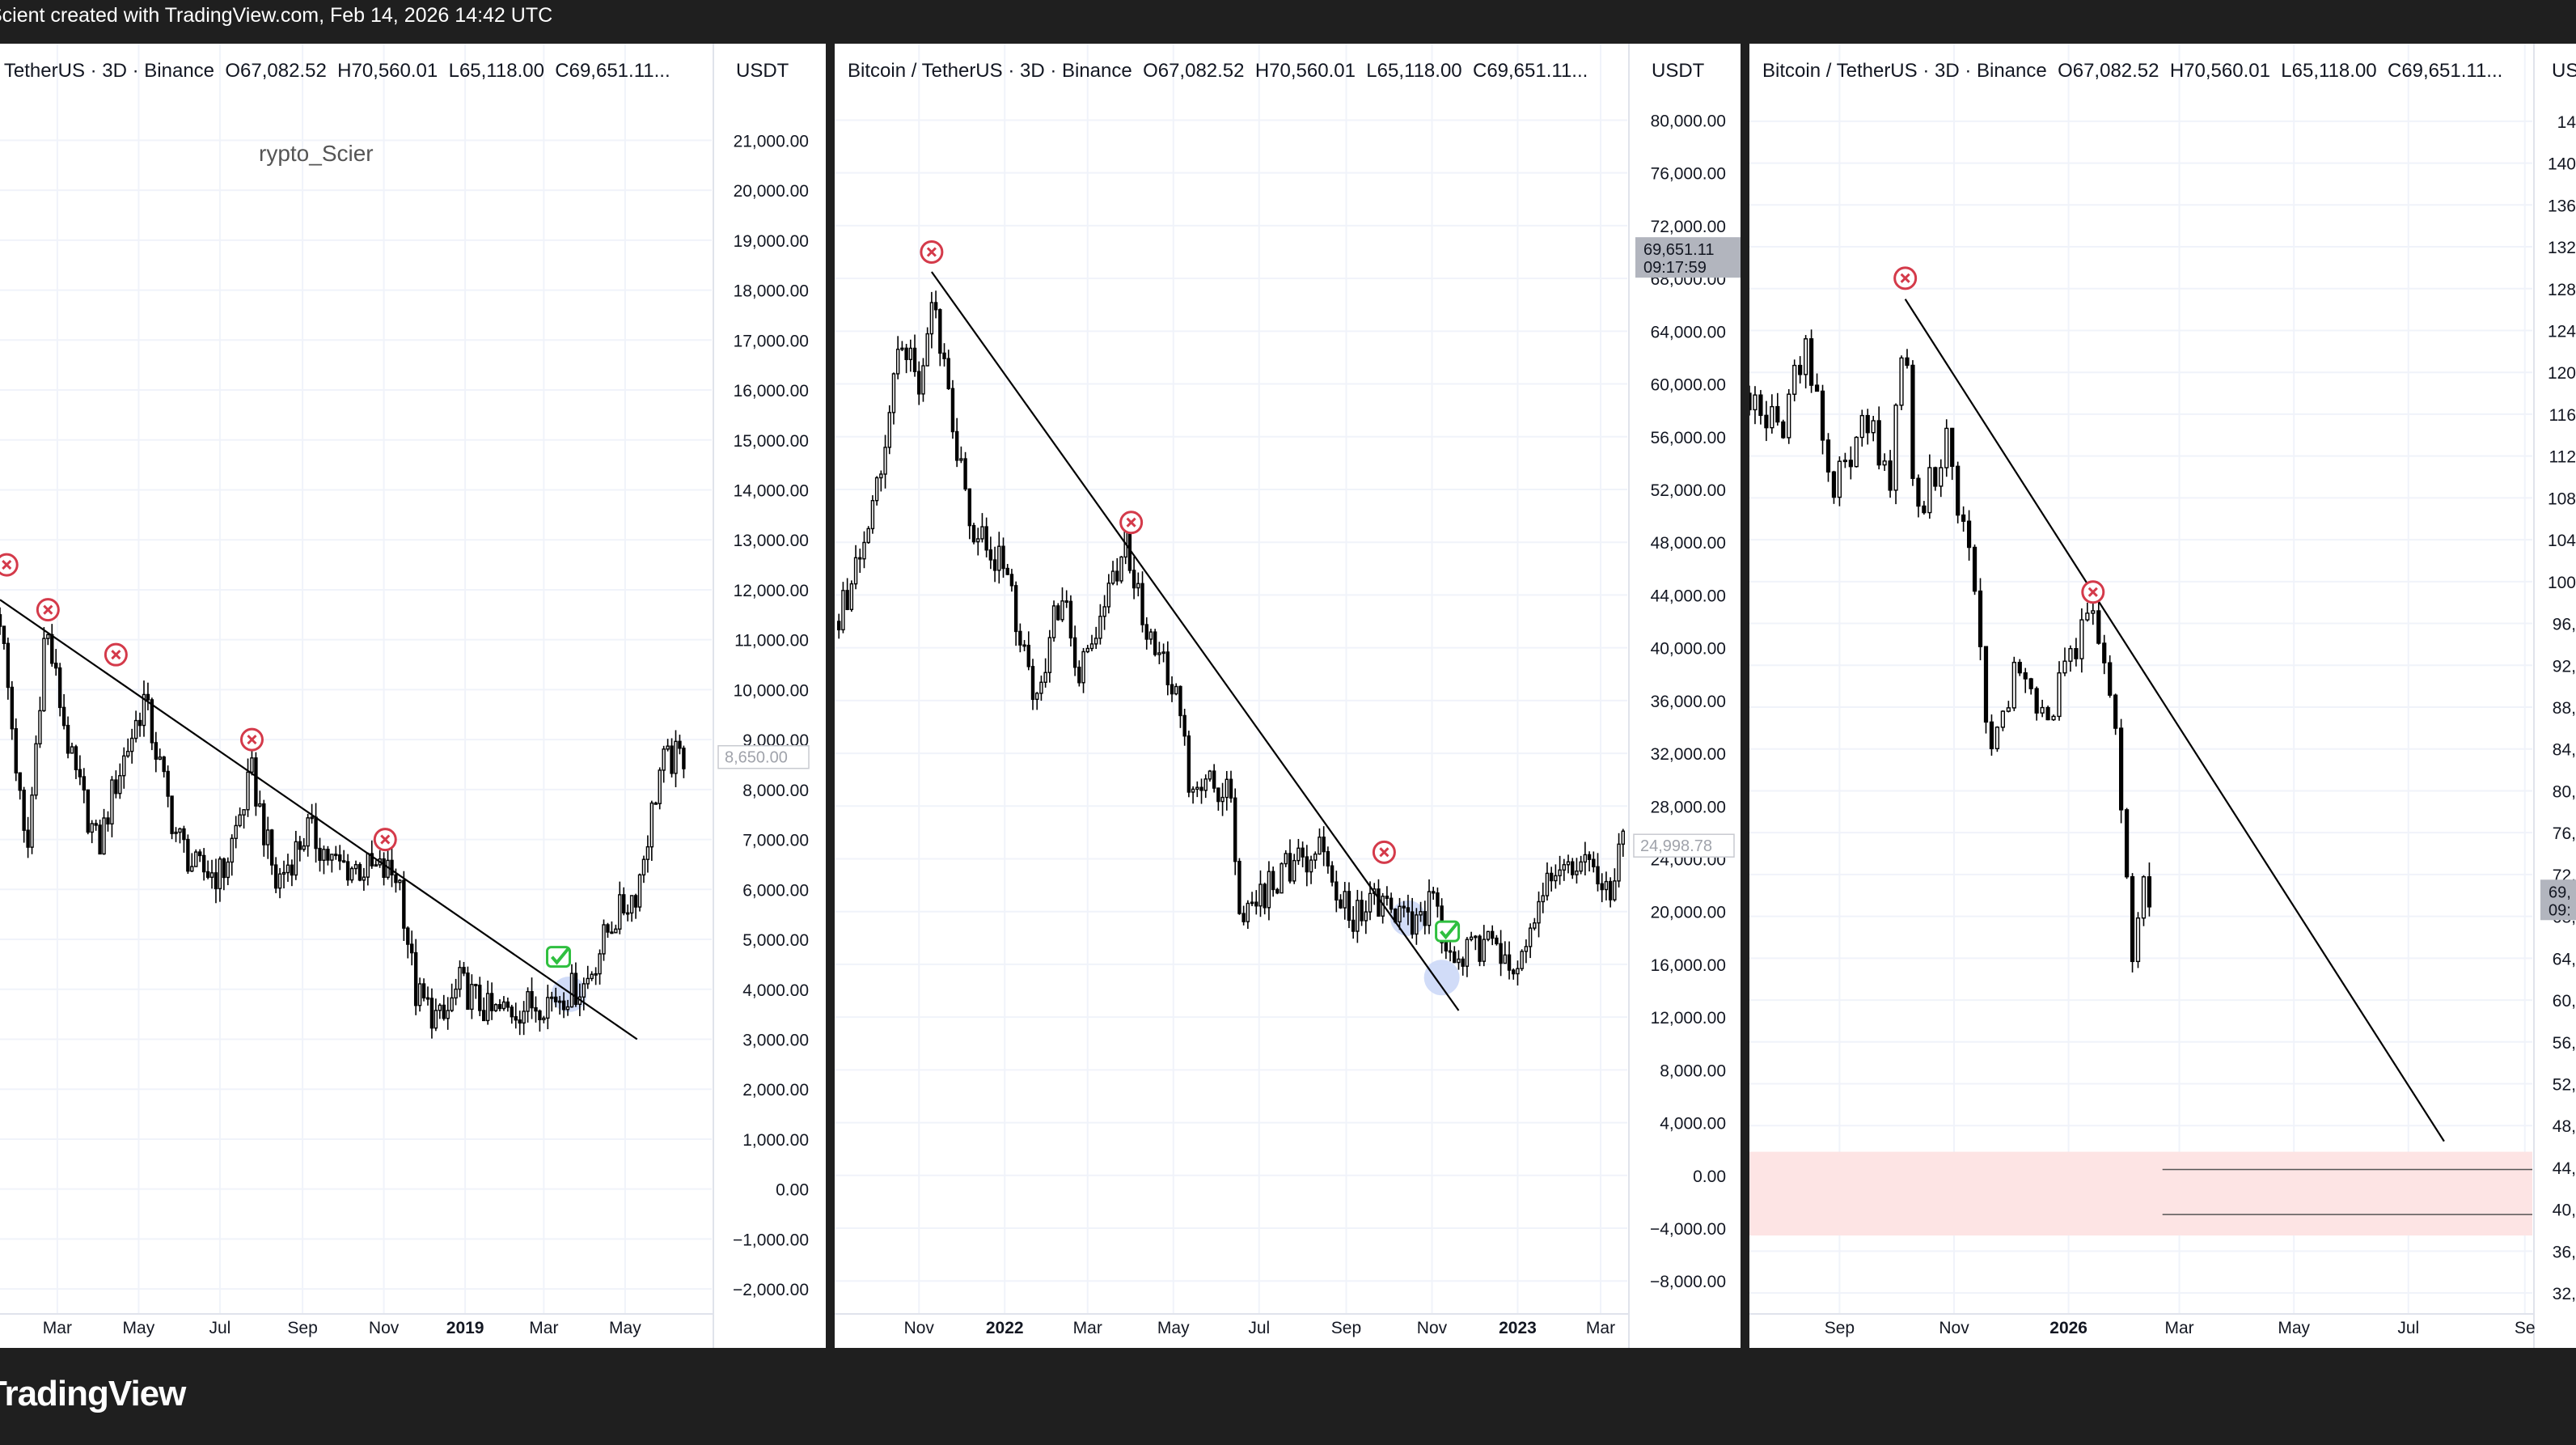  I want to click on y-tick-label: 80,, so click(2565, 792).